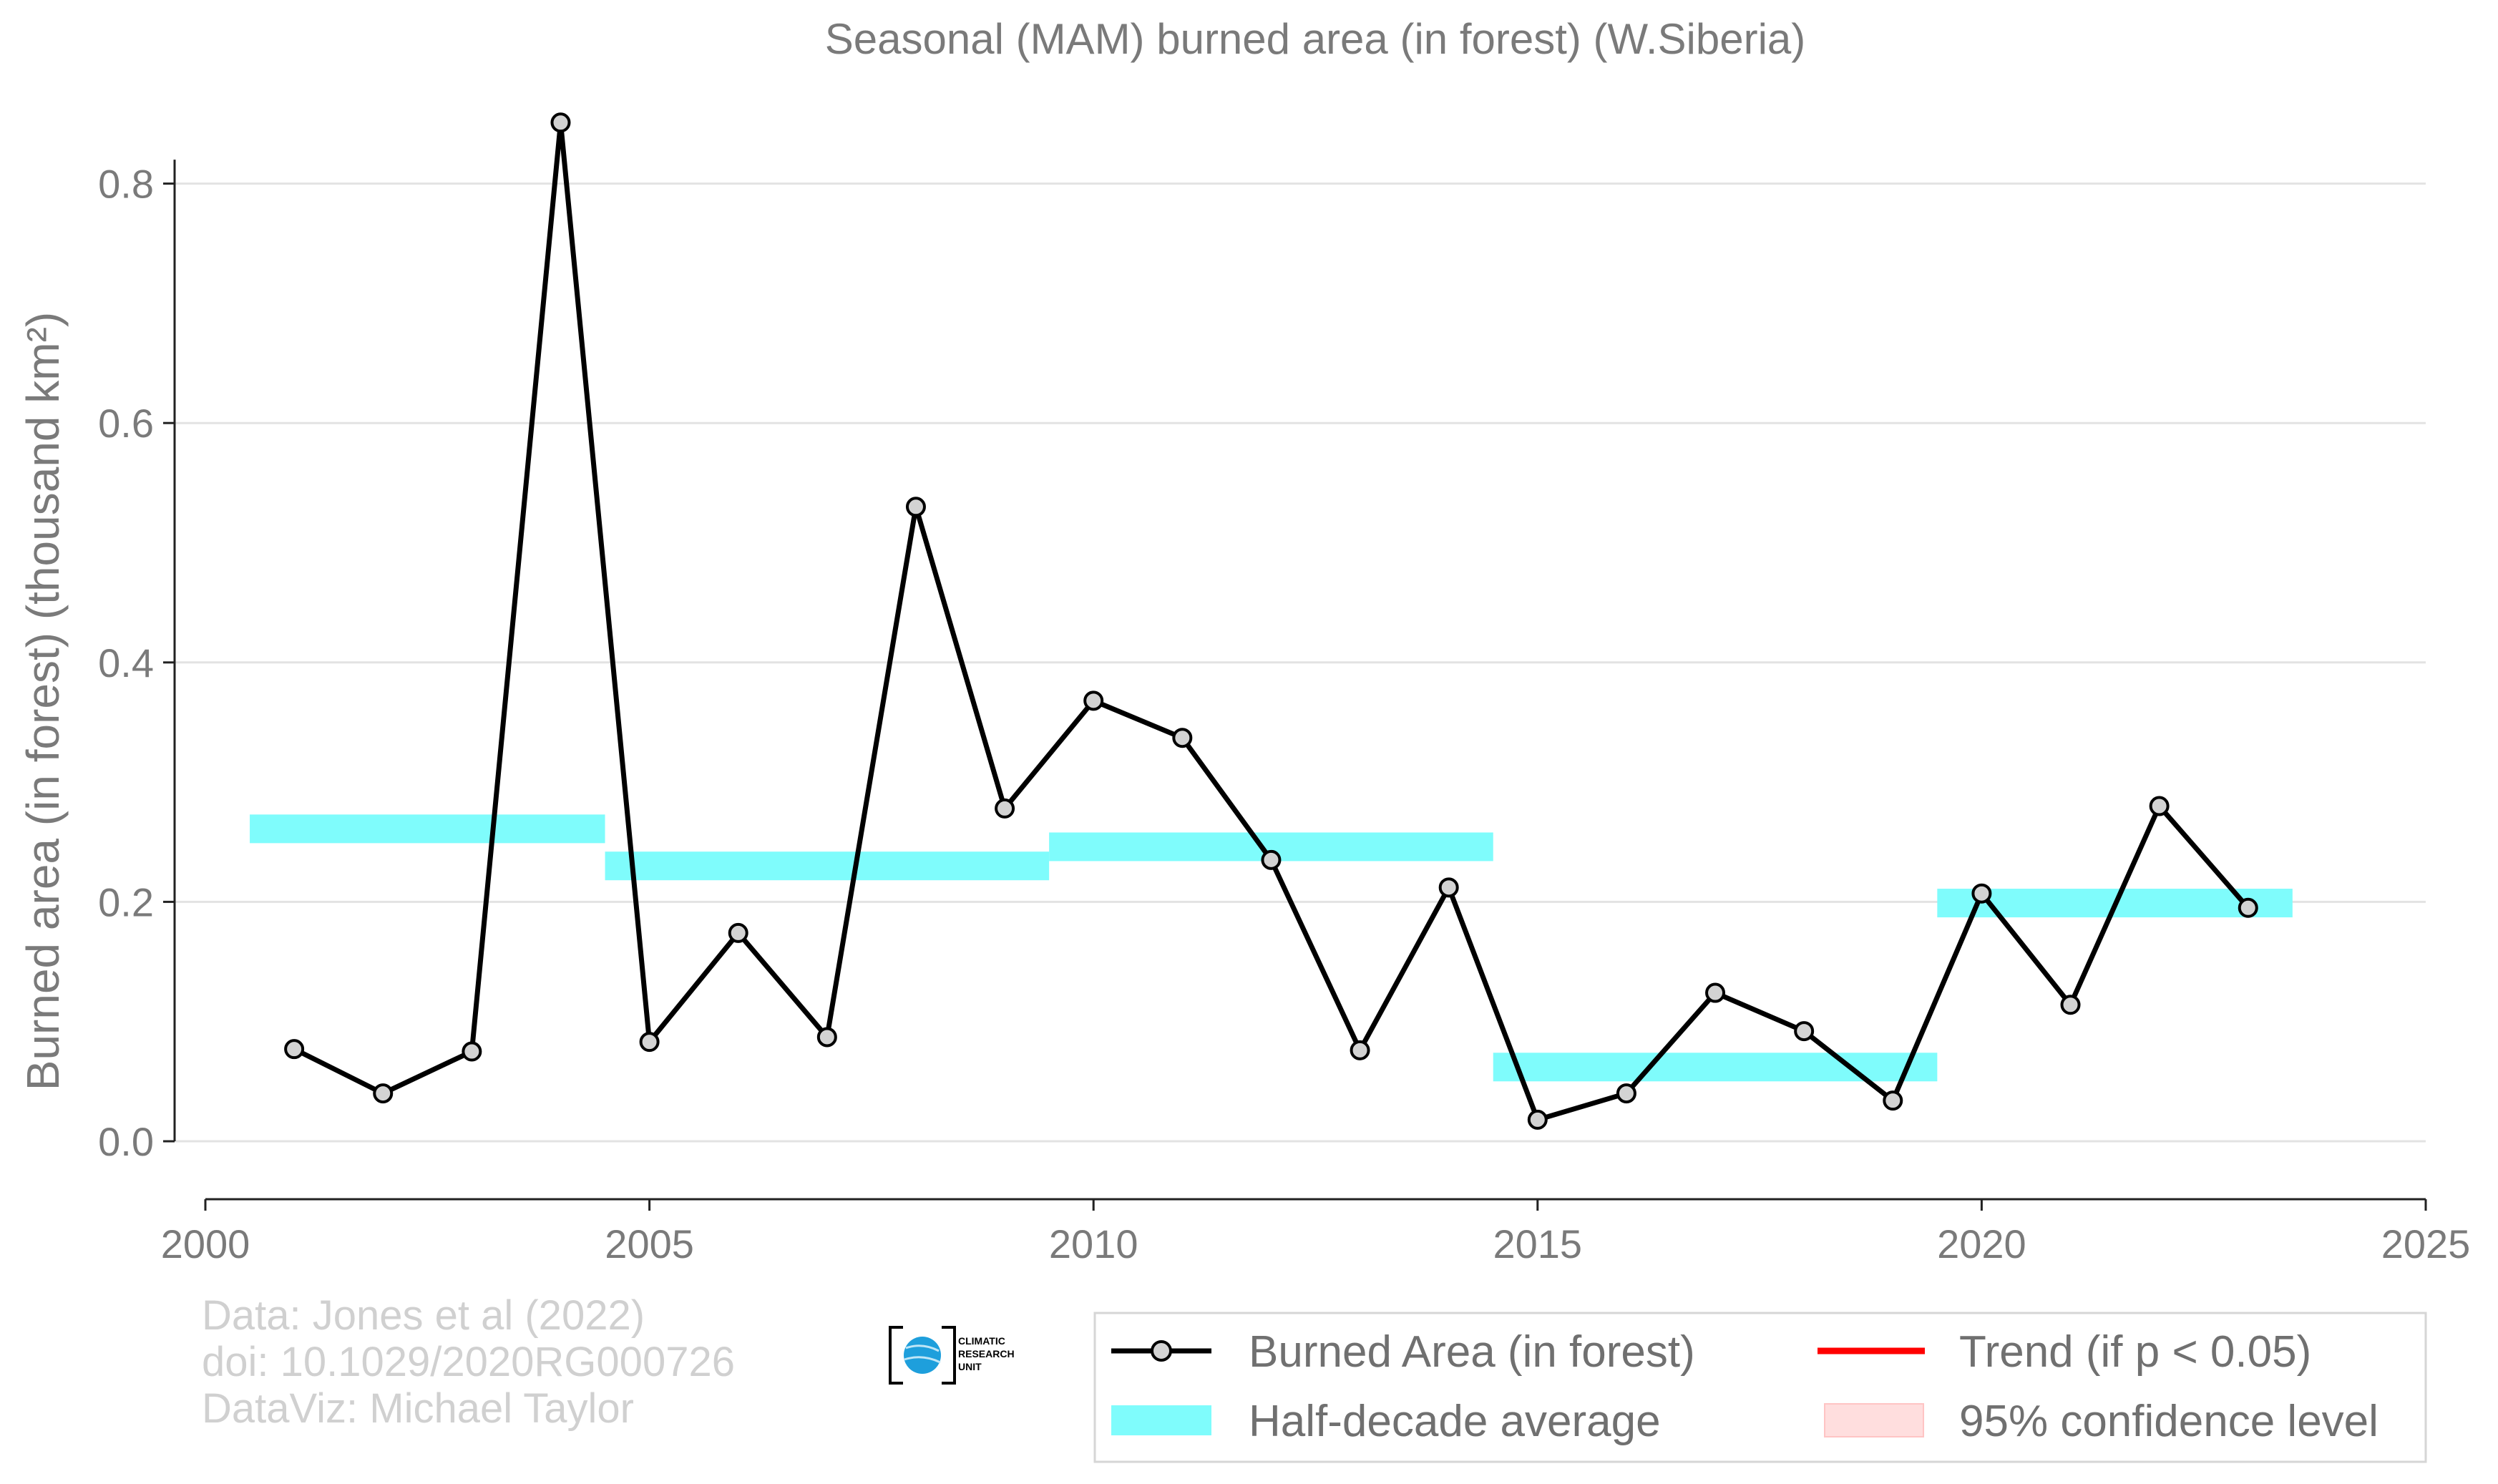 This screenshot has width=2498, height=1484. Describe the element at coordinates (1893, 1100) in the screenshot. I see `data-point-2019` at that location.